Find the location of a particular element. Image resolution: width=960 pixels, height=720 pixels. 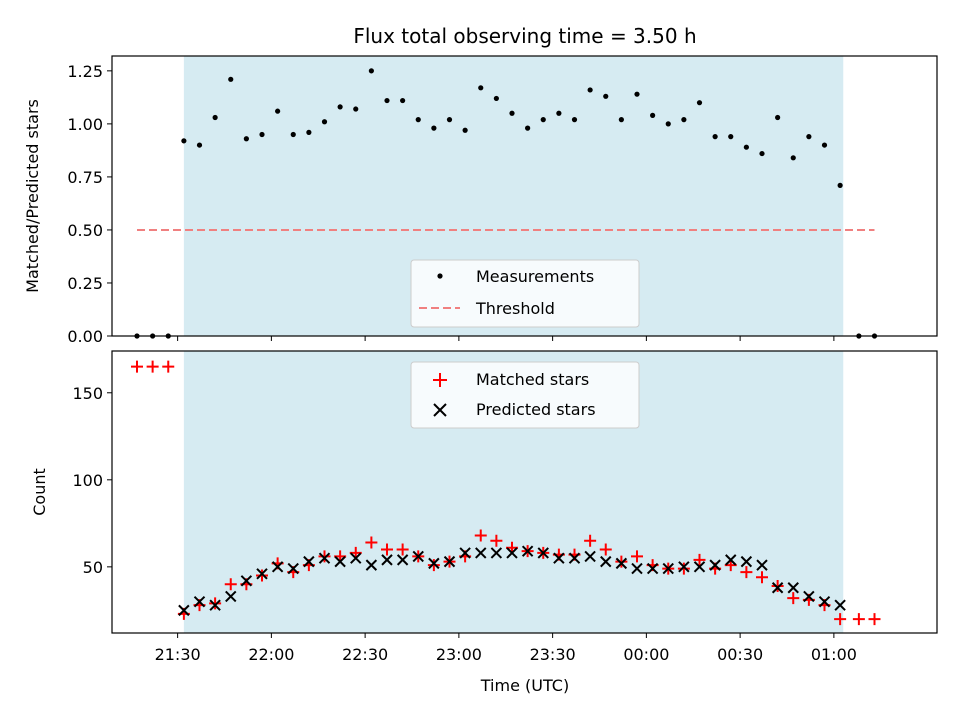

x-tick-label: 23:30 is located at coordinates (553, 654).